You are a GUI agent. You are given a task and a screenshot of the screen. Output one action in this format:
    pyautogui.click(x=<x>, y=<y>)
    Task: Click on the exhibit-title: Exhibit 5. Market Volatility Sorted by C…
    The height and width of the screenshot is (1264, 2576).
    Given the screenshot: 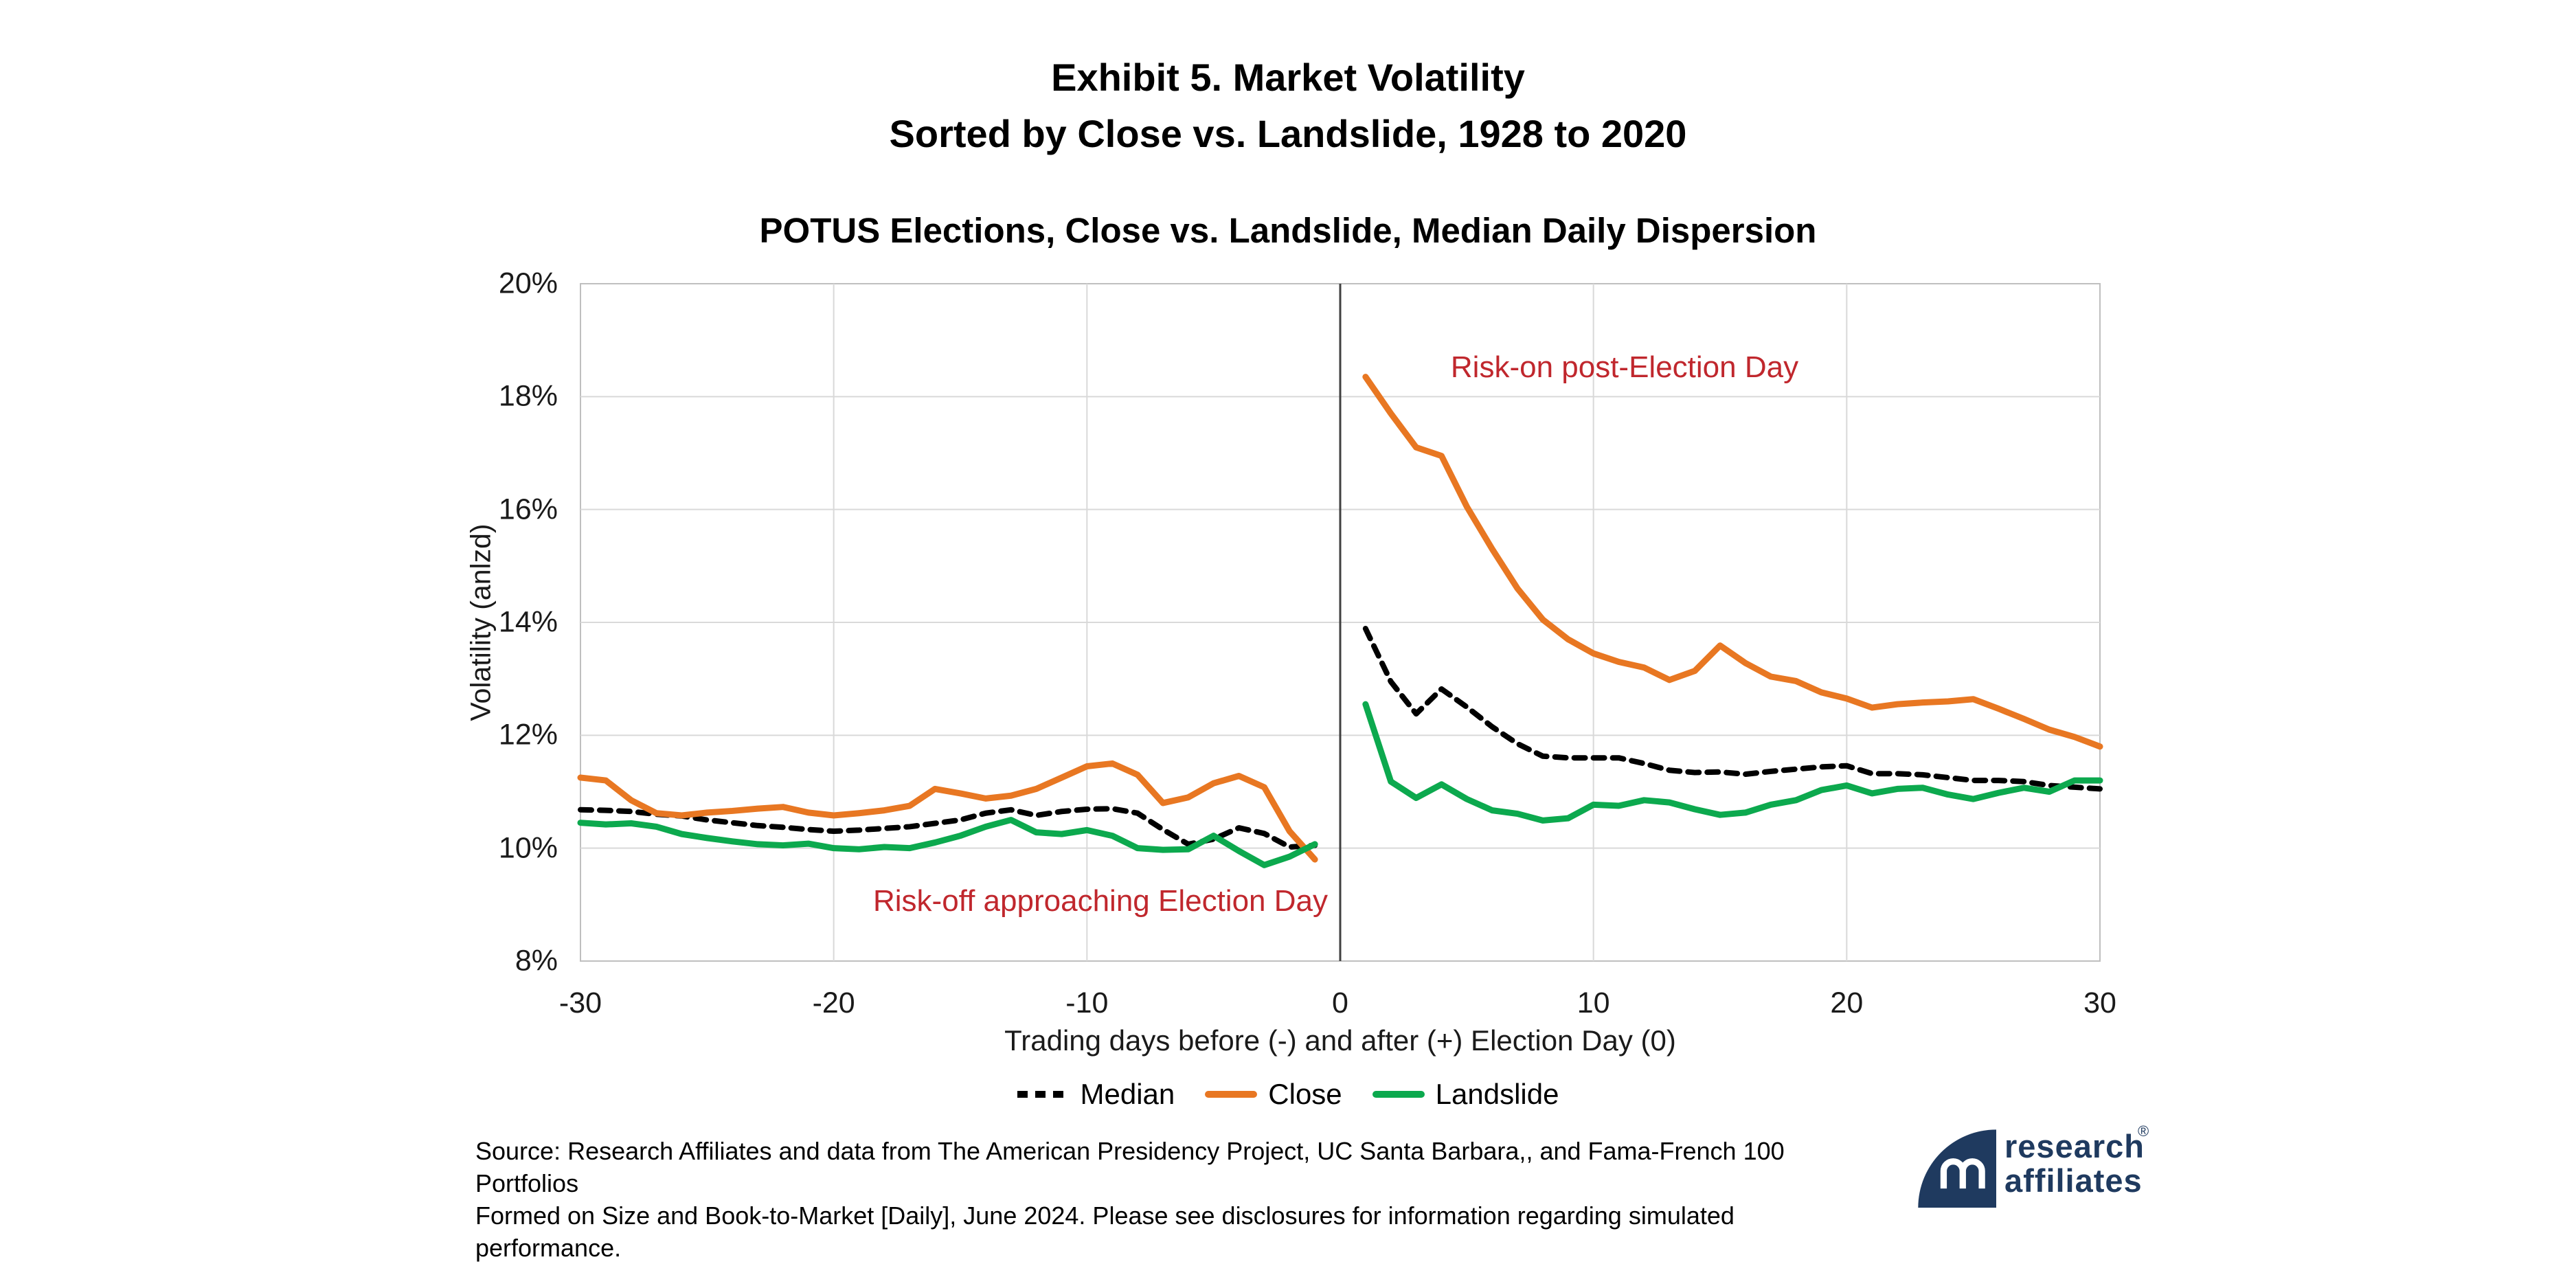 What is the action you would take?
    pyautogui.click(x=1288, y=106)
    